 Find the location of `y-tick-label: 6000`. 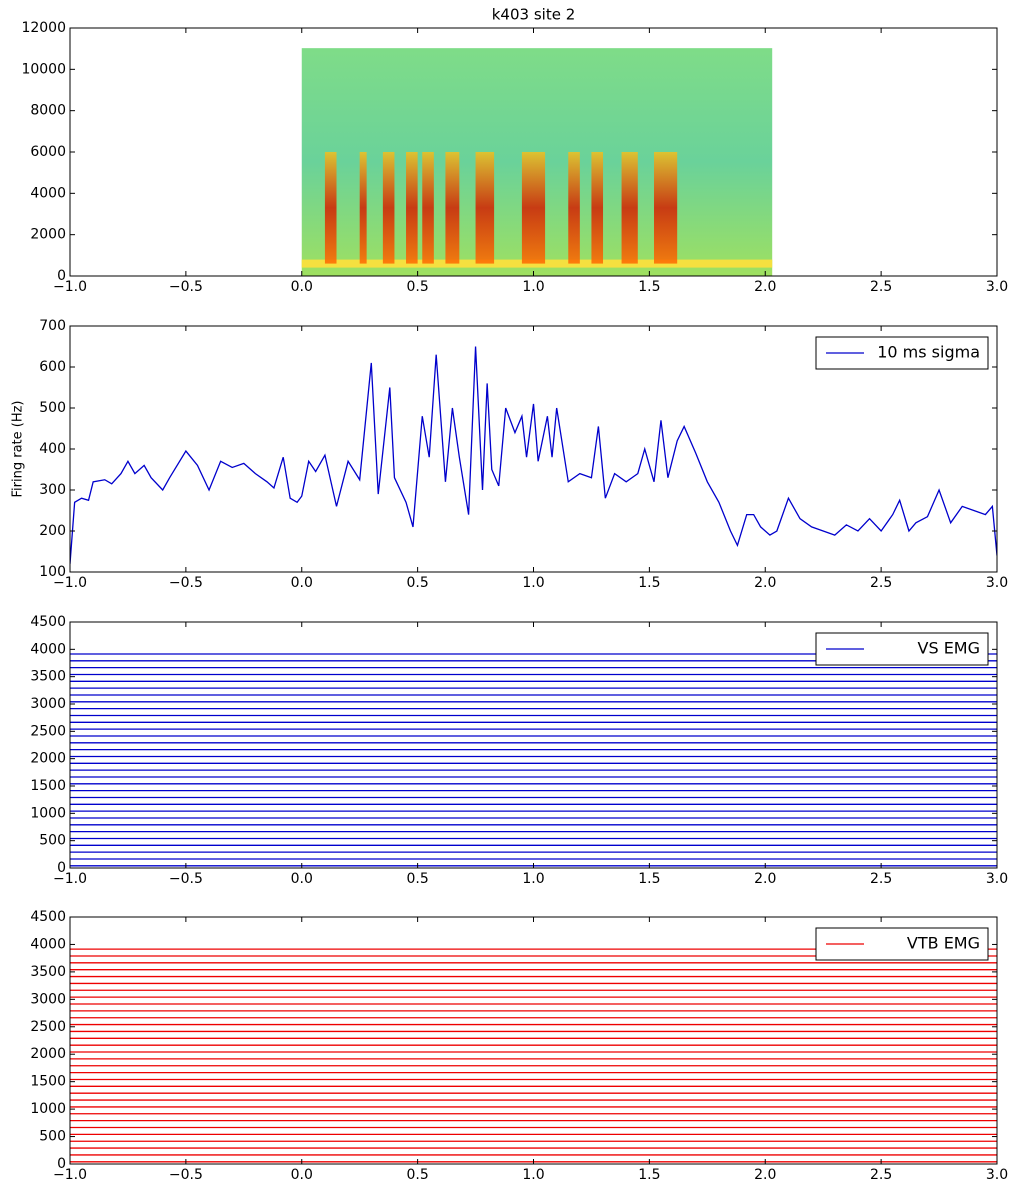

y-tick-label: 6000 is located at coordinates (48, 152).